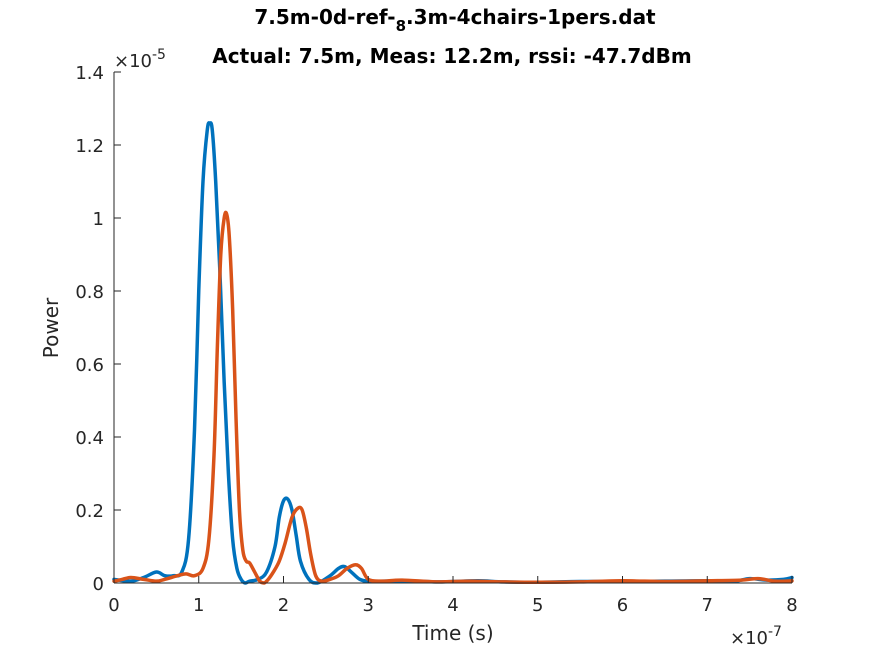  What do you see at coordinates (89, 292) in the screenshot?
I see `y-tick-label: 0.8` at bounding box center [89, 292].